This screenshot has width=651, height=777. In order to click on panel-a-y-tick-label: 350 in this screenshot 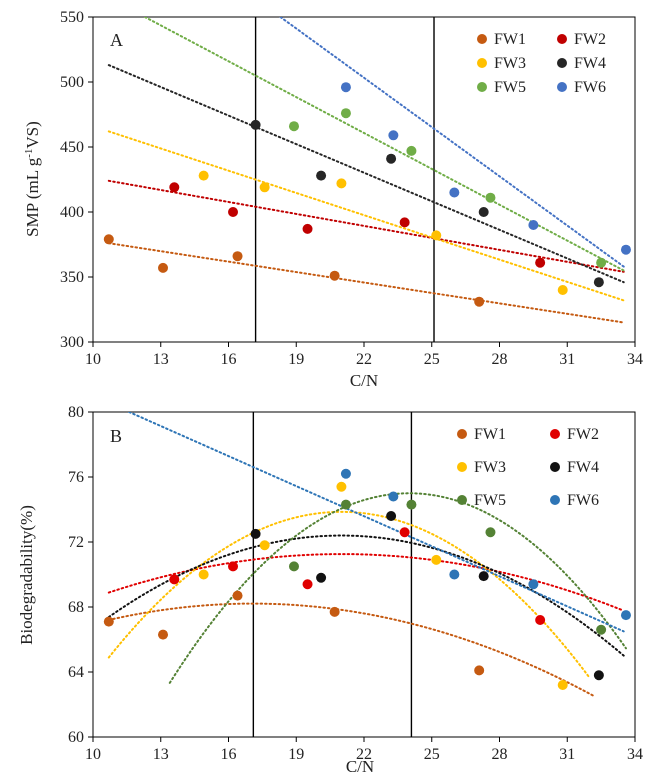, I will do `click(72, 277)`.